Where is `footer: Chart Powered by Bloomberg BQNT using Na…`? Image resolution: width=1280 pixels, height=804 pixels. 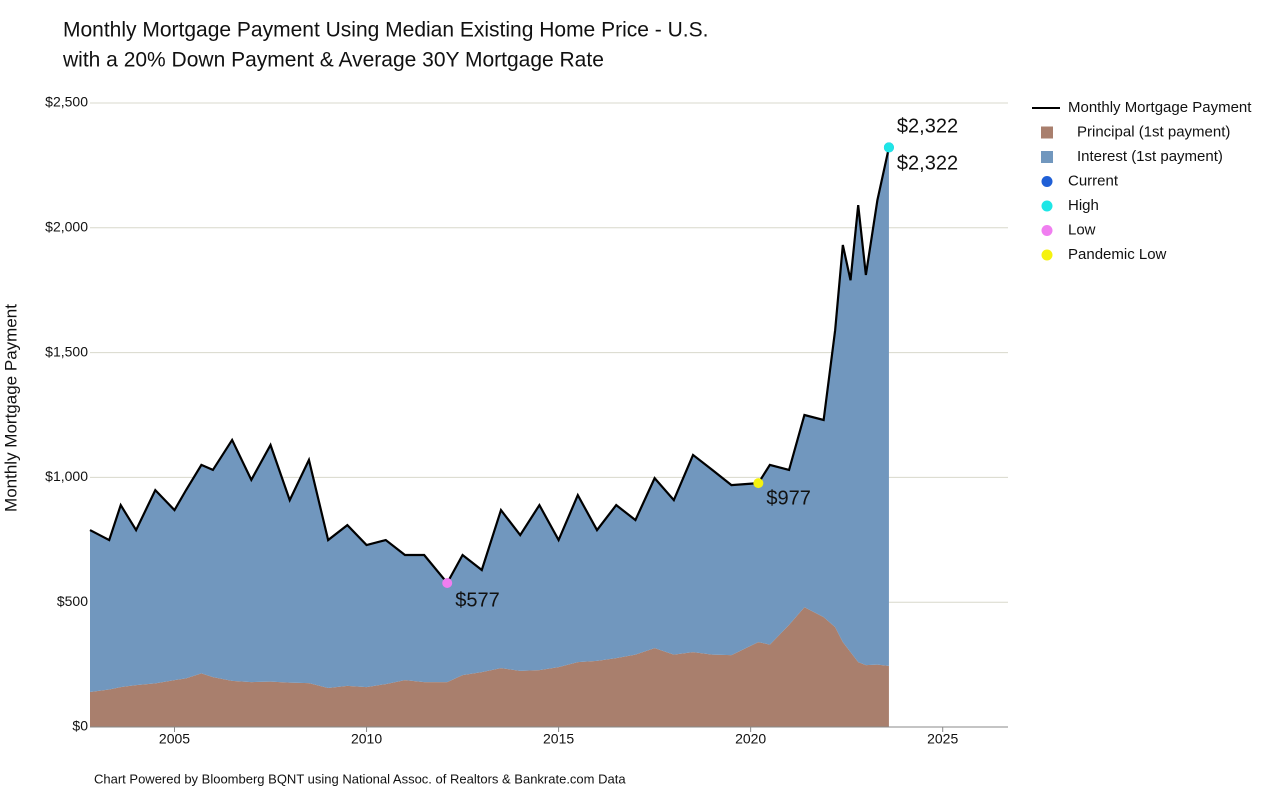
footer: Chart Powered by Bloomberg BQNT using Na… is located at coordinates (360, 778).